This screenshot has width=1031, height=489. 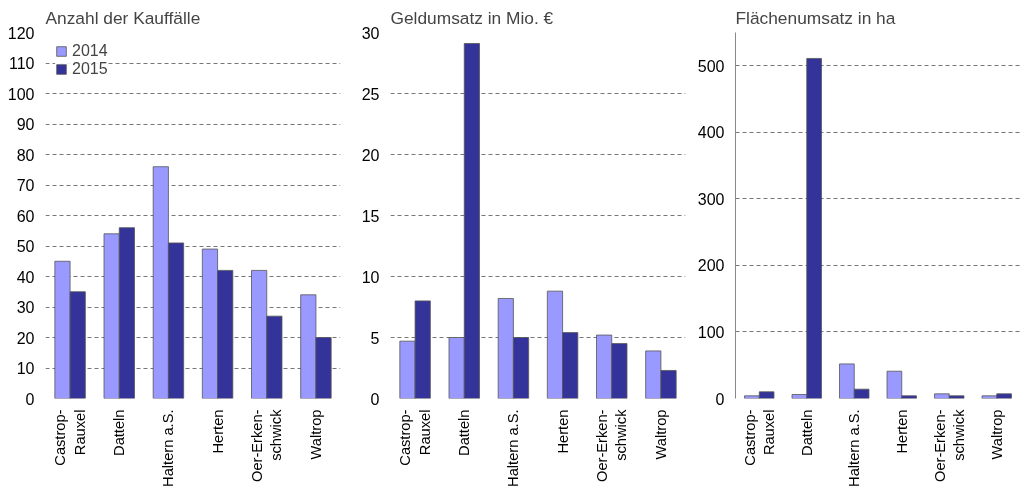 I want to click on y-tick-label: 200, so click(x=711, y=266).